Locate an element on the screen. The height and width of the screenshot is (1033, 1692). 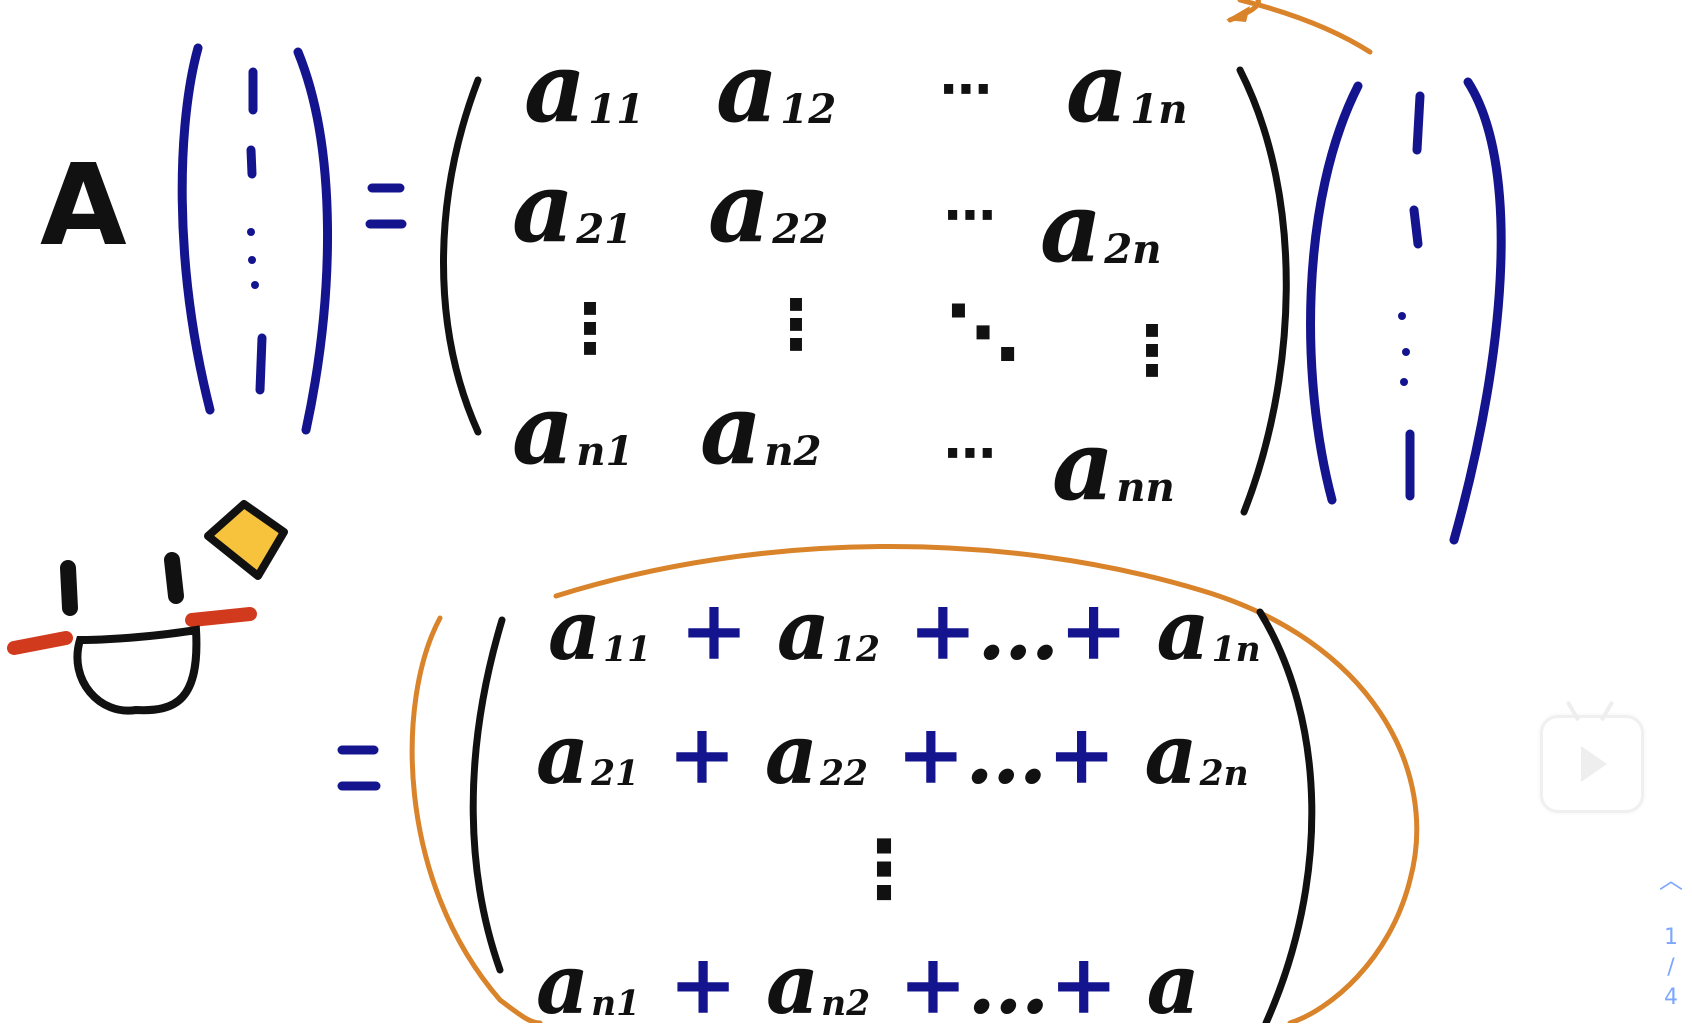
matrix-left-bracket is located at coordinates (461, 256).